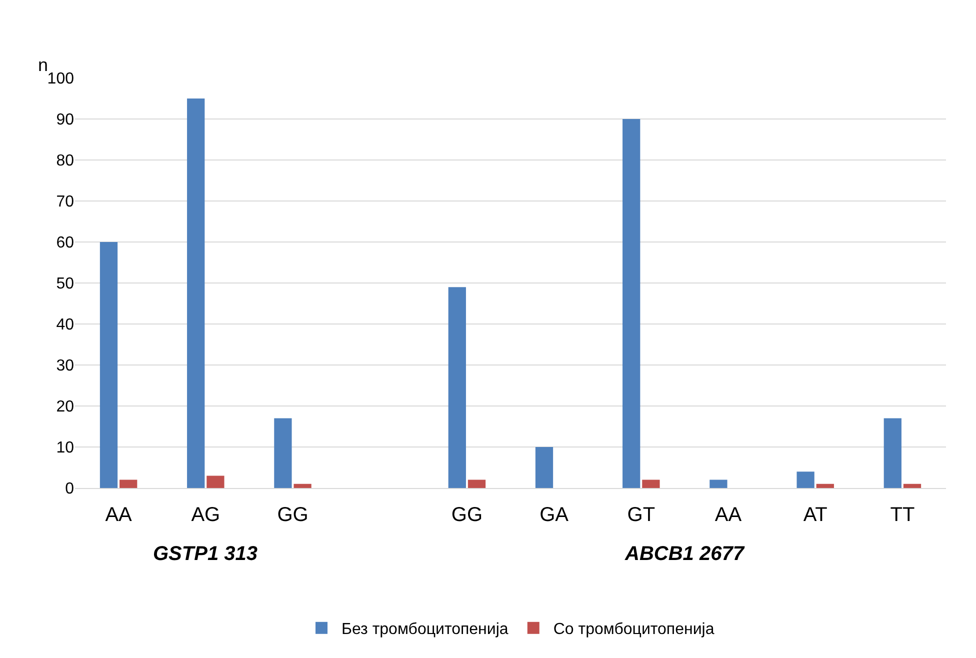  Describe the element at coordinates (555, 515) in the screenshot. I see `x-tick-label: GA` at that location.